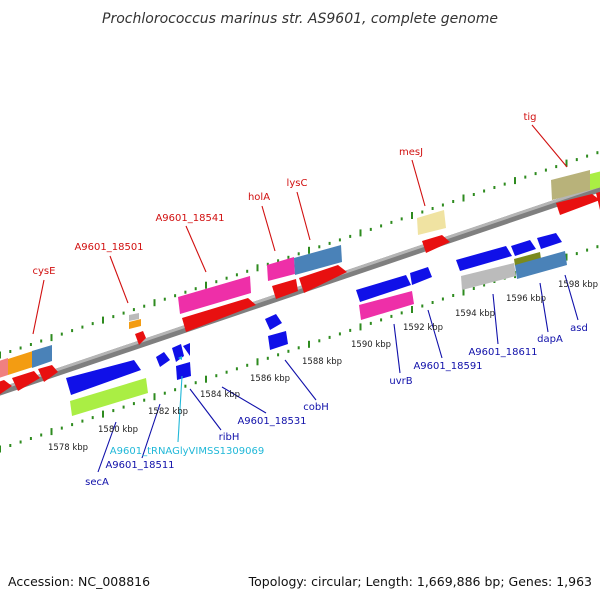  I want to click on gene-label-a9601-18511: A9601_18511, so click(139, 465).